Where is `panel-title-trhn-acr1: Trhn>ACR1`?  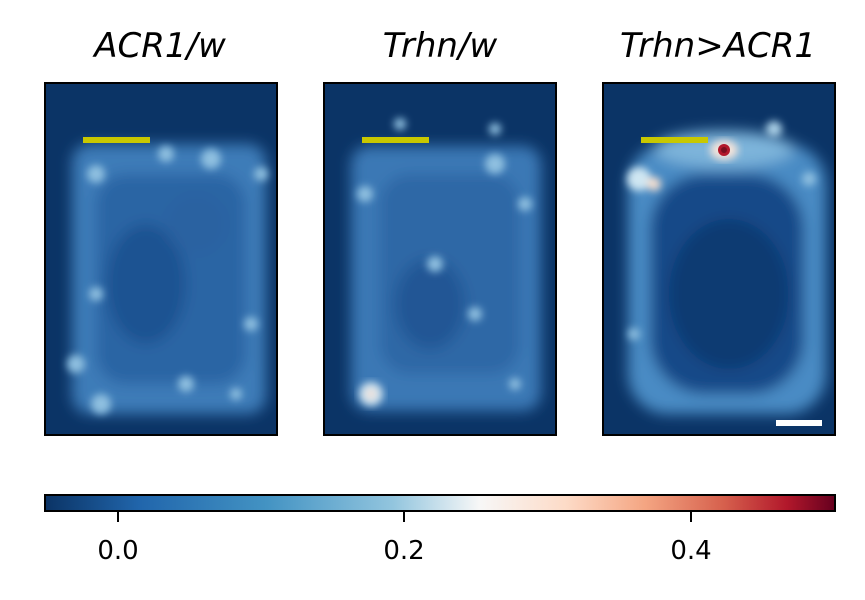
panel-title-trhn-acr1: Trhn>ACR1 is located at coordinates (718, 46).